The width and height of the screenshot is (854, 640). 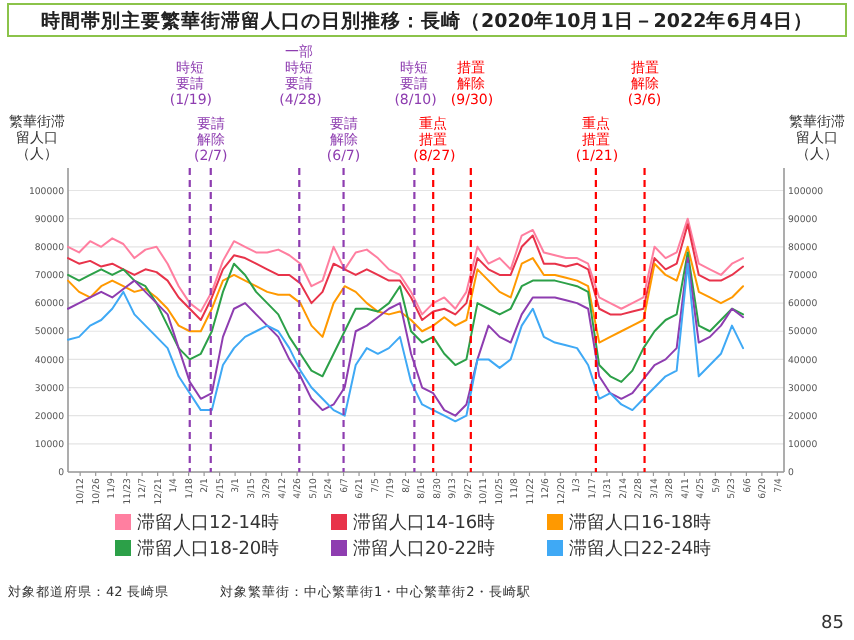 I want to click on title: 時間帯別主要繁華街滞留人口の日別推移：長崎（2020年10月1日－2022年6月4日）, so click(x=427, y=20).